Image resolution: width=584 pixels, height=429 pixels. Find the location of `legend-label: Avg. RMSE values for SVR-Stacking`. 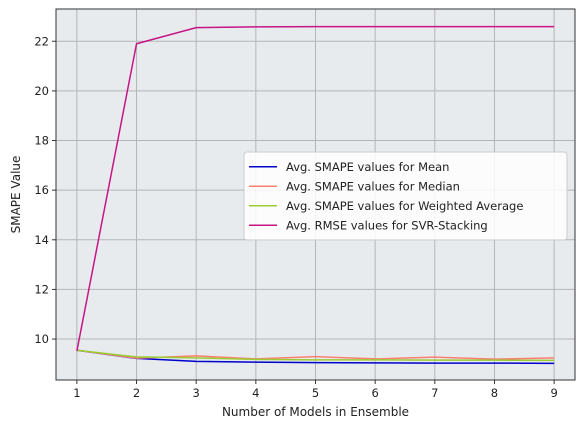

legend-label: Avg. RMSE values for SVR-Stacking is located at coordinates (387, 225).